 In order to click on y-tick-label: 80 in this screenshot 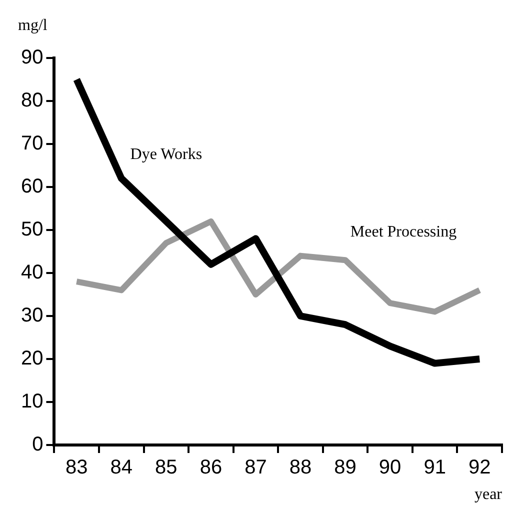, I will do `click(32, 101)`.